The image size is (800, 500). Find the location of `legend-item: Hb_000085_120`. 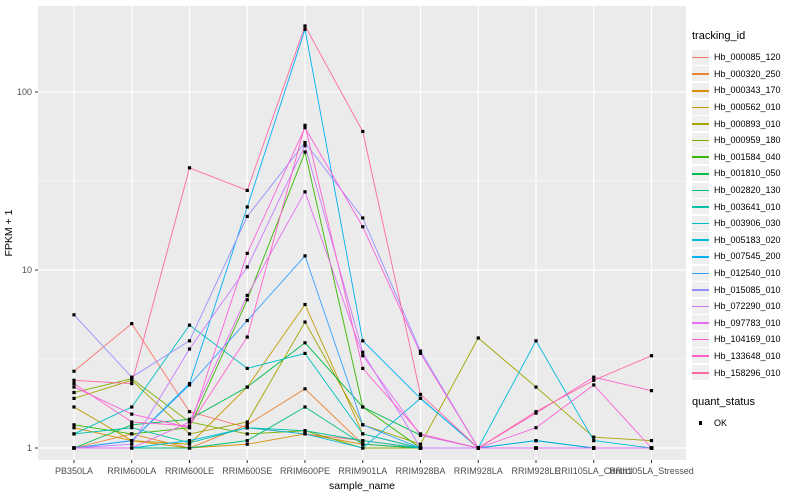

legend-item: Hb_000085_120 is located at coordinates (745, 57).